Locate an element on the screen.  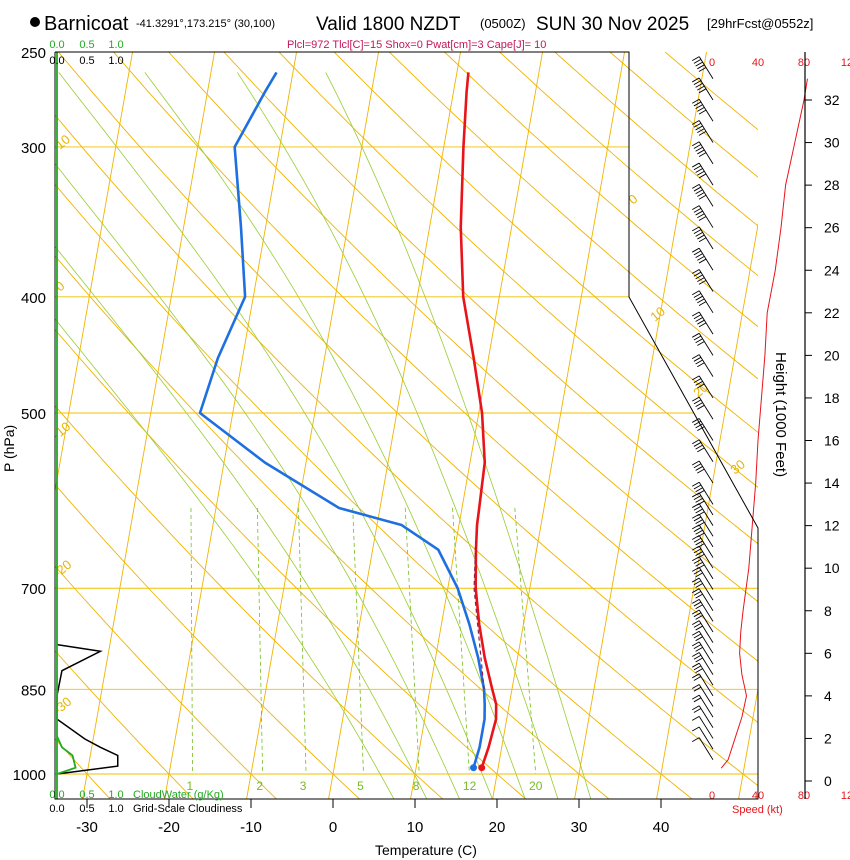
height-tick-label: 32 is located at coordinates (832, 100).